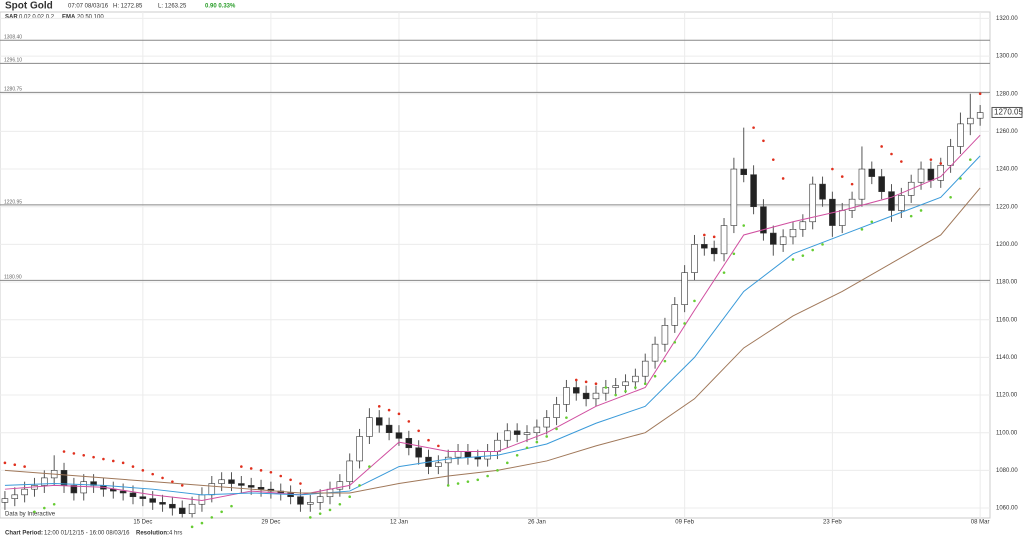 The image size is (1024, 544). Describe the element at coordinates (1007, 320) in the screenshot. I see `y-tick-label: 1160.00` at that location.